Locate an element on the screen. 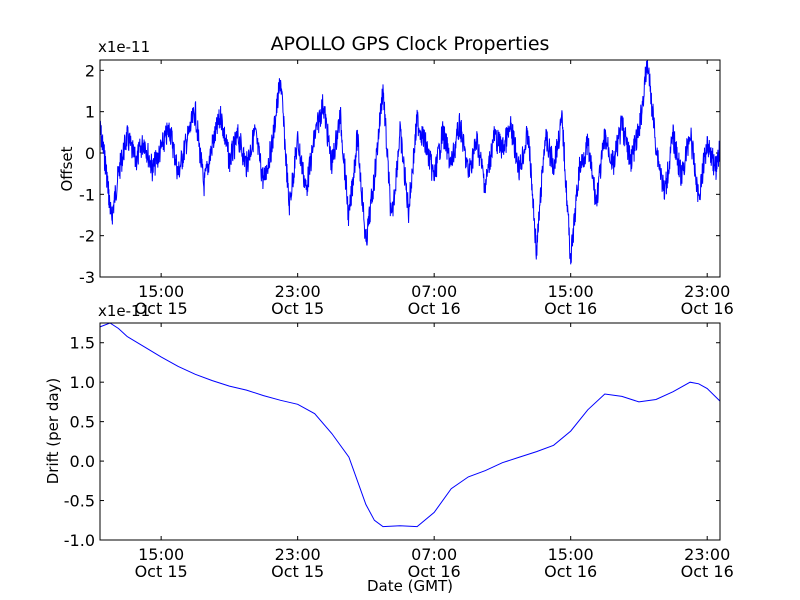  drift-y-tick-label: 0.5 is located at coordinates (82, 422).